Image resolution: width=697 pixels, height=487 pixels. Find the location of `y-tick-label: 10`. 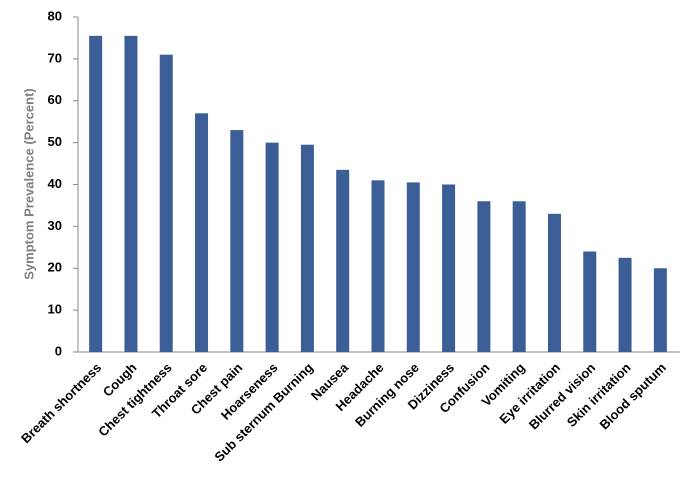

y-tick-label: 10 is located at coordinates (55, 309).